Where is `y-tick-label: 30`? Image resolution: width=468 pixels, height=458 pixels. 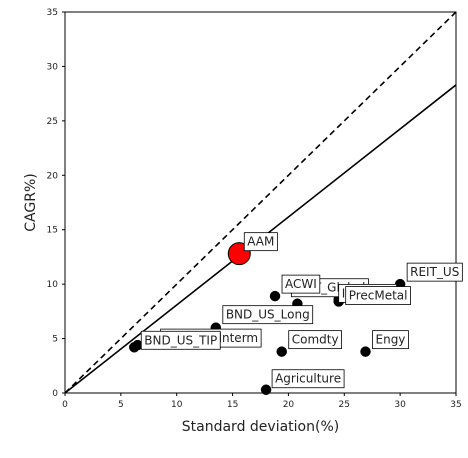 y-tick-label: 30 is located at coordinates (53, 67).